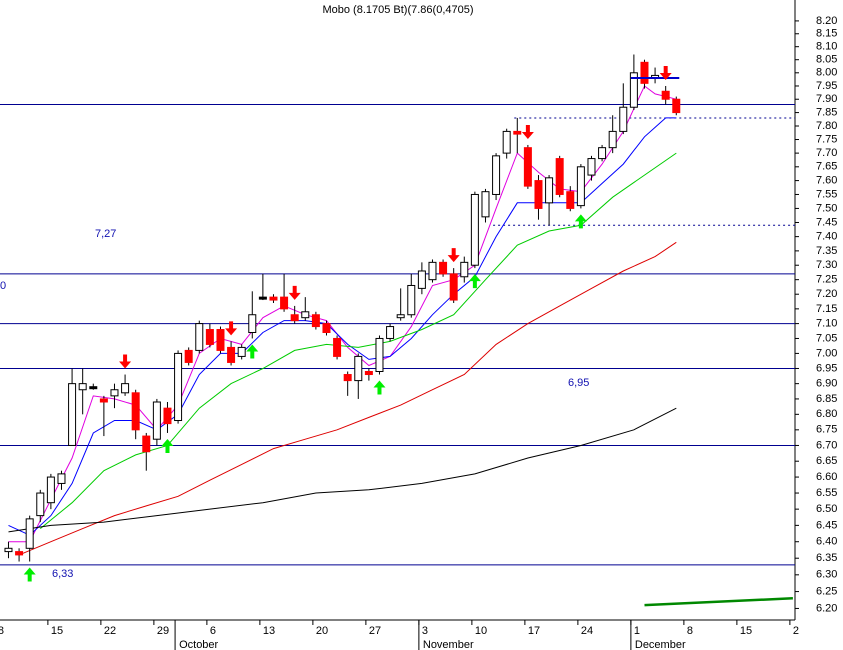 The width and height of the screenshot is (843, 650). What do you see at coordinates (826, 99) in the screenshot?
I see `y-tick-label: 7.90` at bounding box center [826, 99].